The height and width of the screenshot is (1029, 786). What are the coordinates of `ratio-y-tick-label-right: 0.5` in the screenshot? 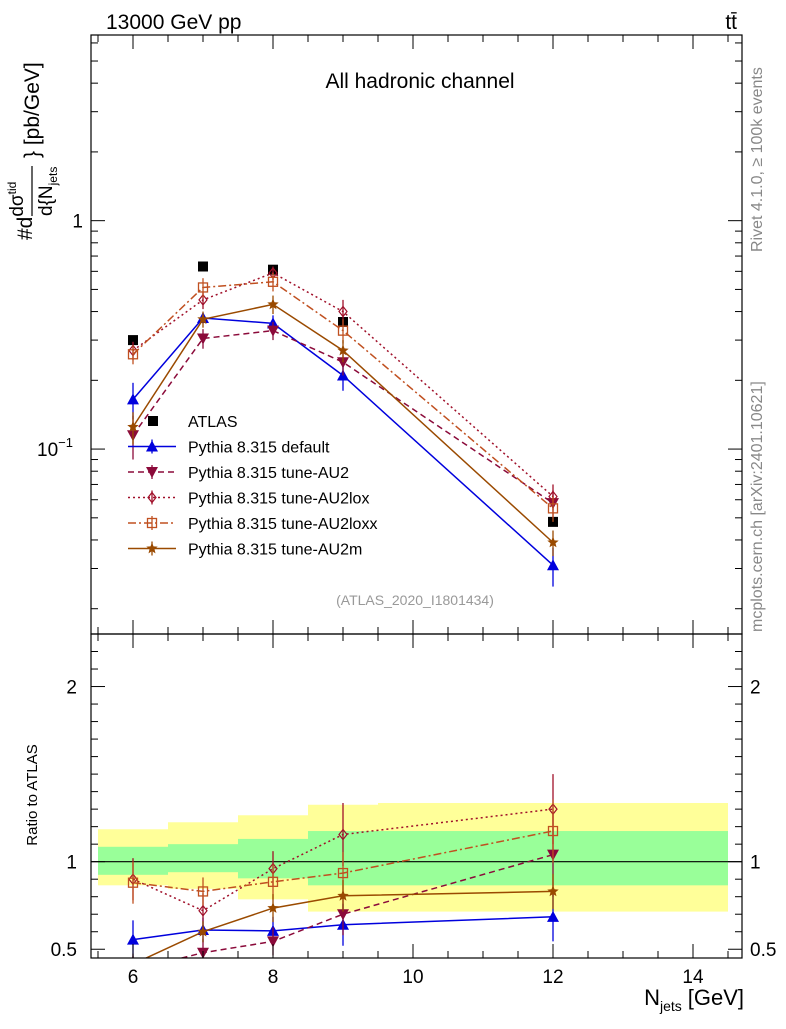 It's located at (763, 950).